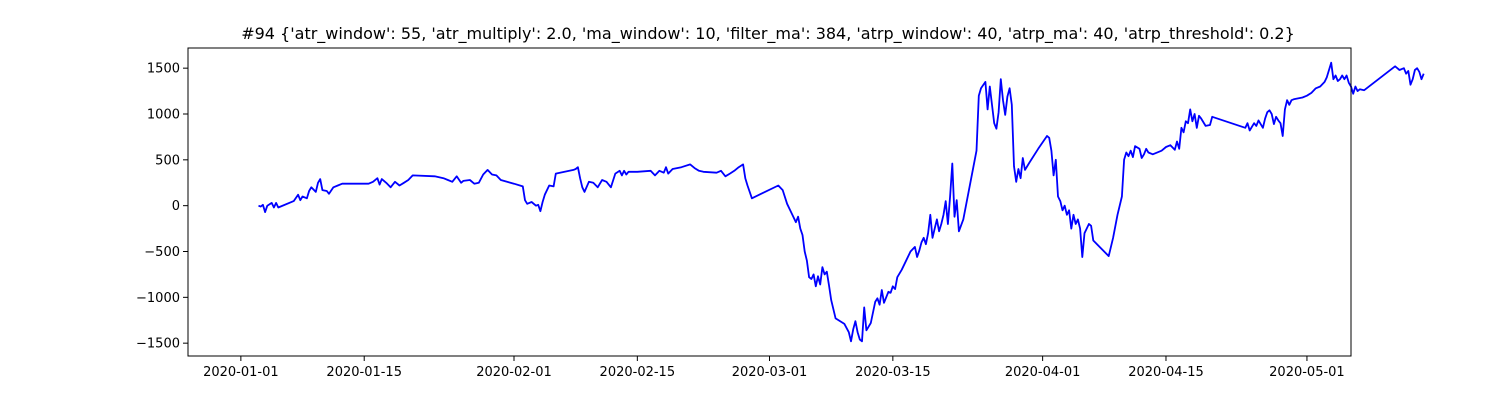 The image size is (1500, 404). What do you see at coordinates (1043, 372) in the screenshot?
I see `x-tick-label: 2020-04-01` at bounding box center [1043, 372].